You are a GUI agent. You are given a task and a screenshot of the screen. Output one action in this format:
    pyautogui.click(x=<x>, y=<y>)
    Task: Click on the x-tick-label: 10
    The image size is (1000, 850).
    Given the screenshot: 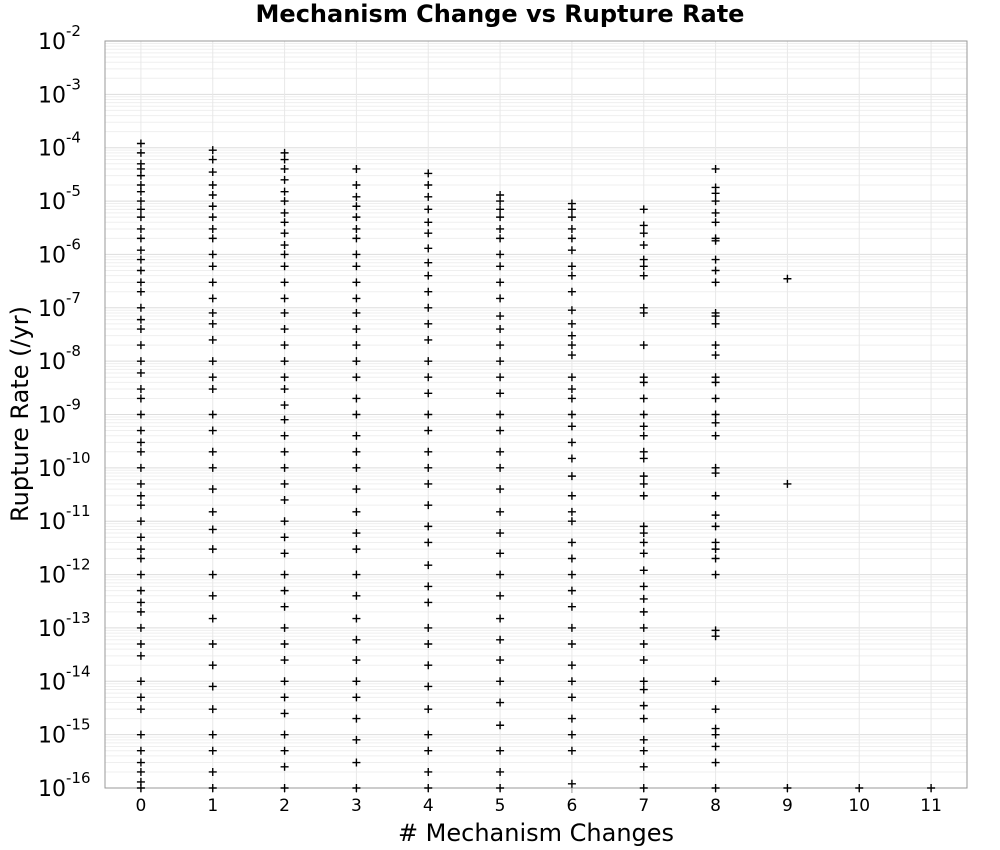 What is the action you would take?
    pyautogui.click(x=859, y=806)
    